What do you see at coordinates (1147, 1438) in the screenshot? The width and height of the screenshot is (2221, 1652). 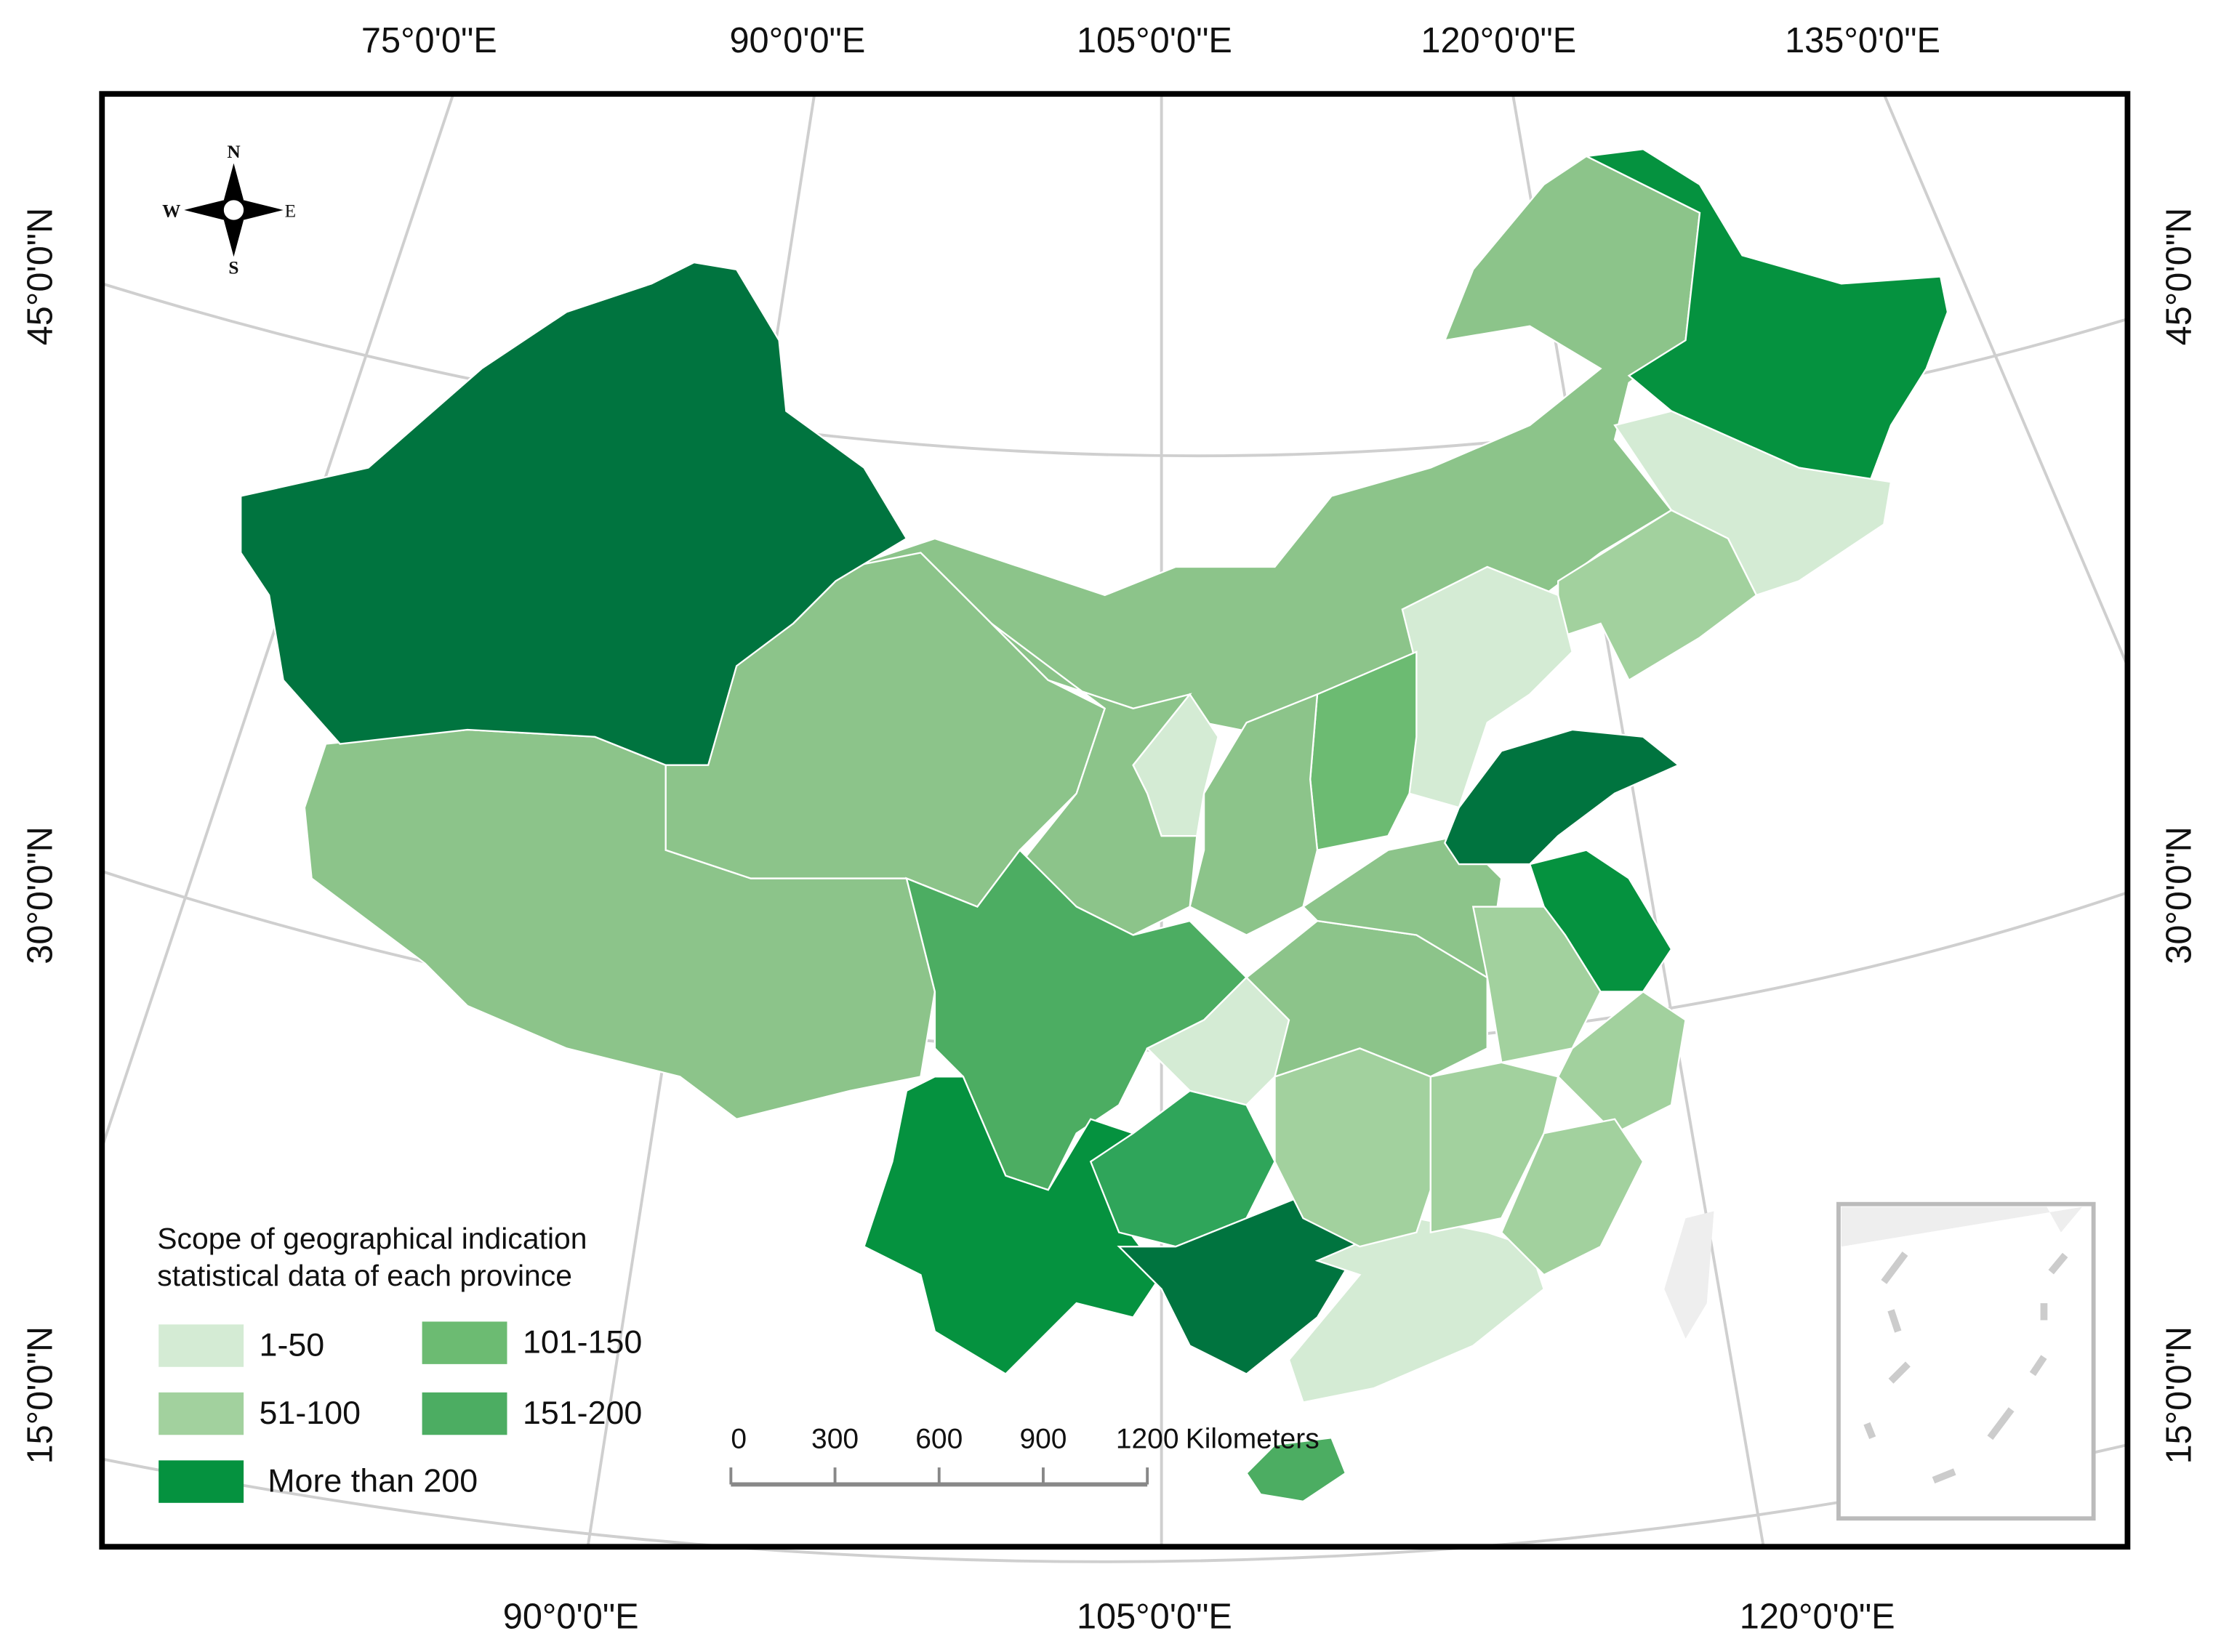 I see `scale-label: 1200` at bounding box center [1147, 1438].